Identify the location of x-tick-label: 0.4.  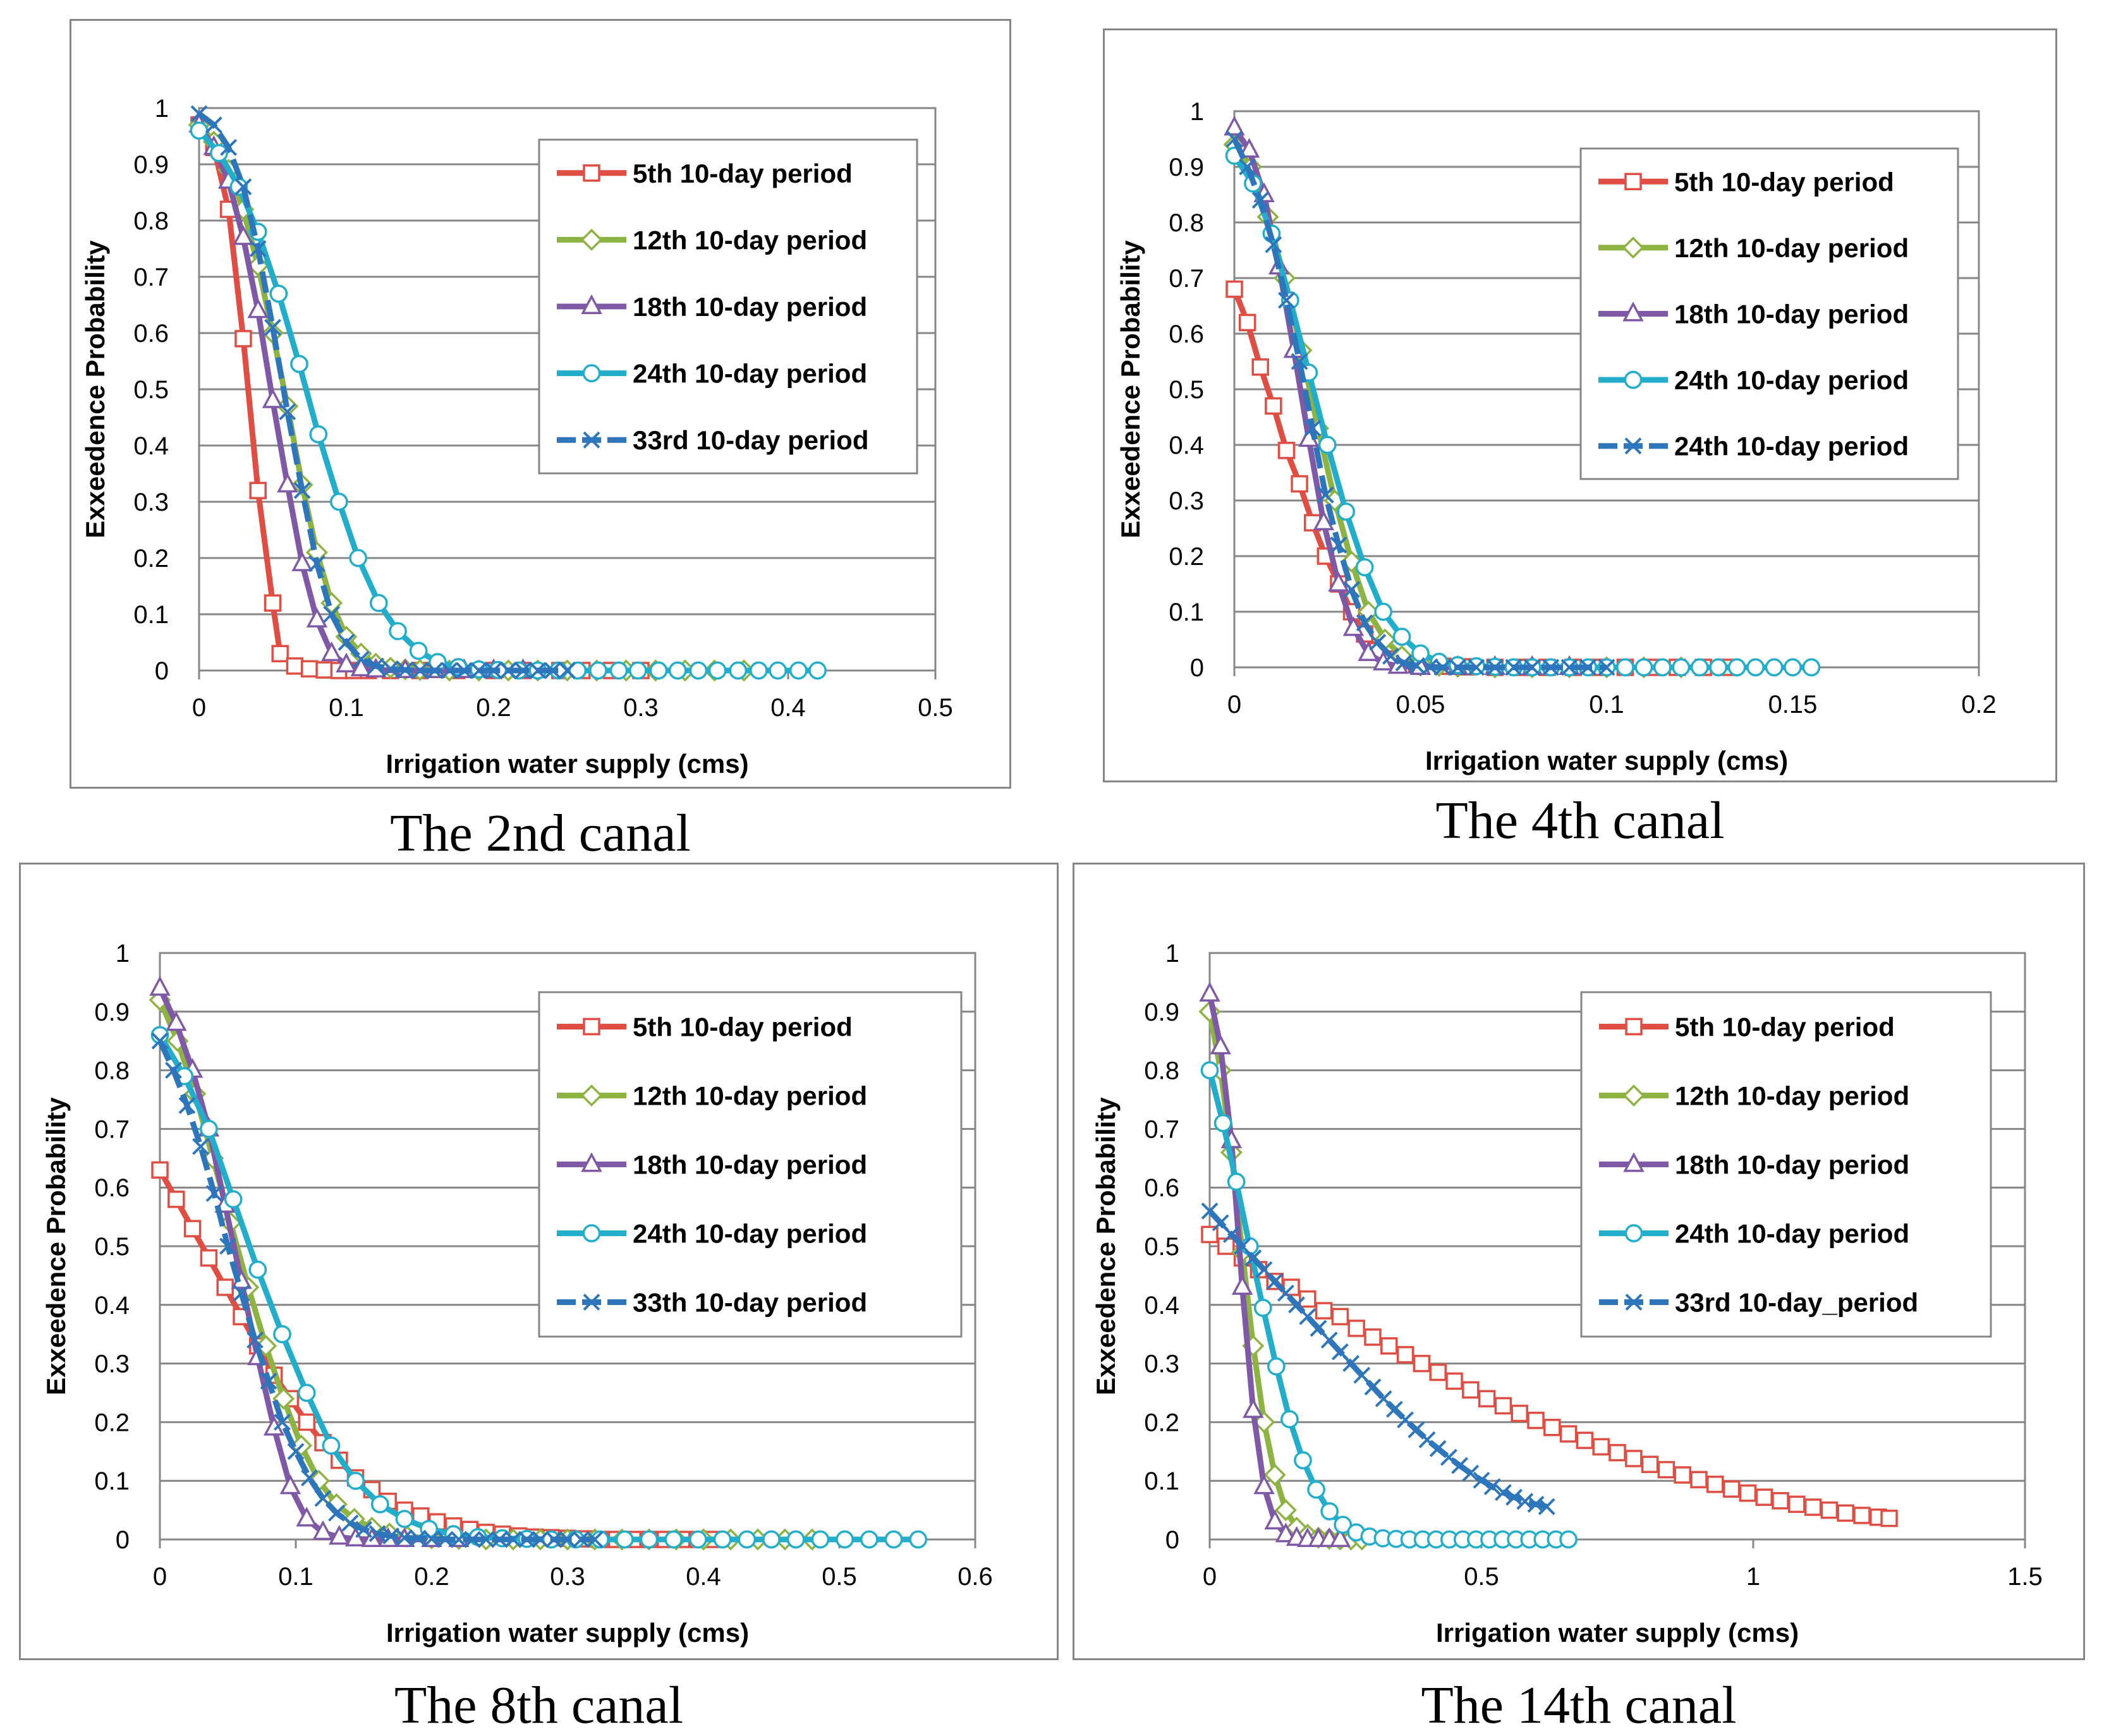
(788, 708).